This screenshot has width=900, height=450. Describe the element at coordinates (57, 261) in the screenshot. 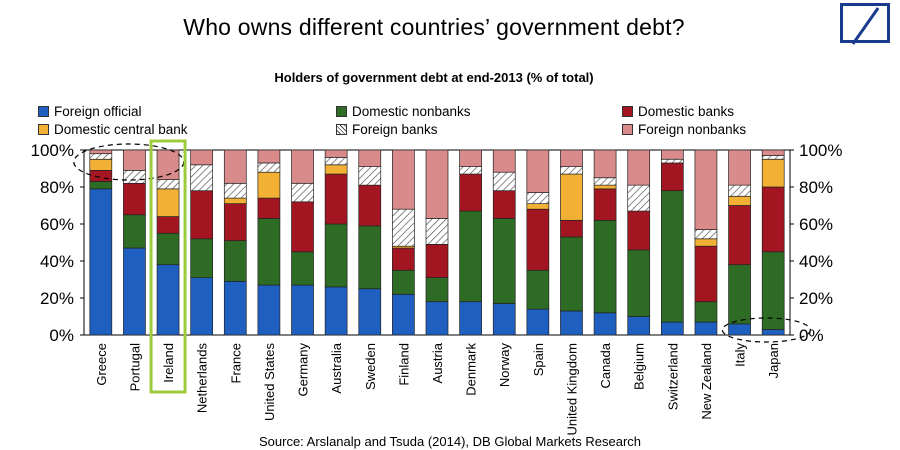

I see `y-tick-label-left: 40%` at that location.